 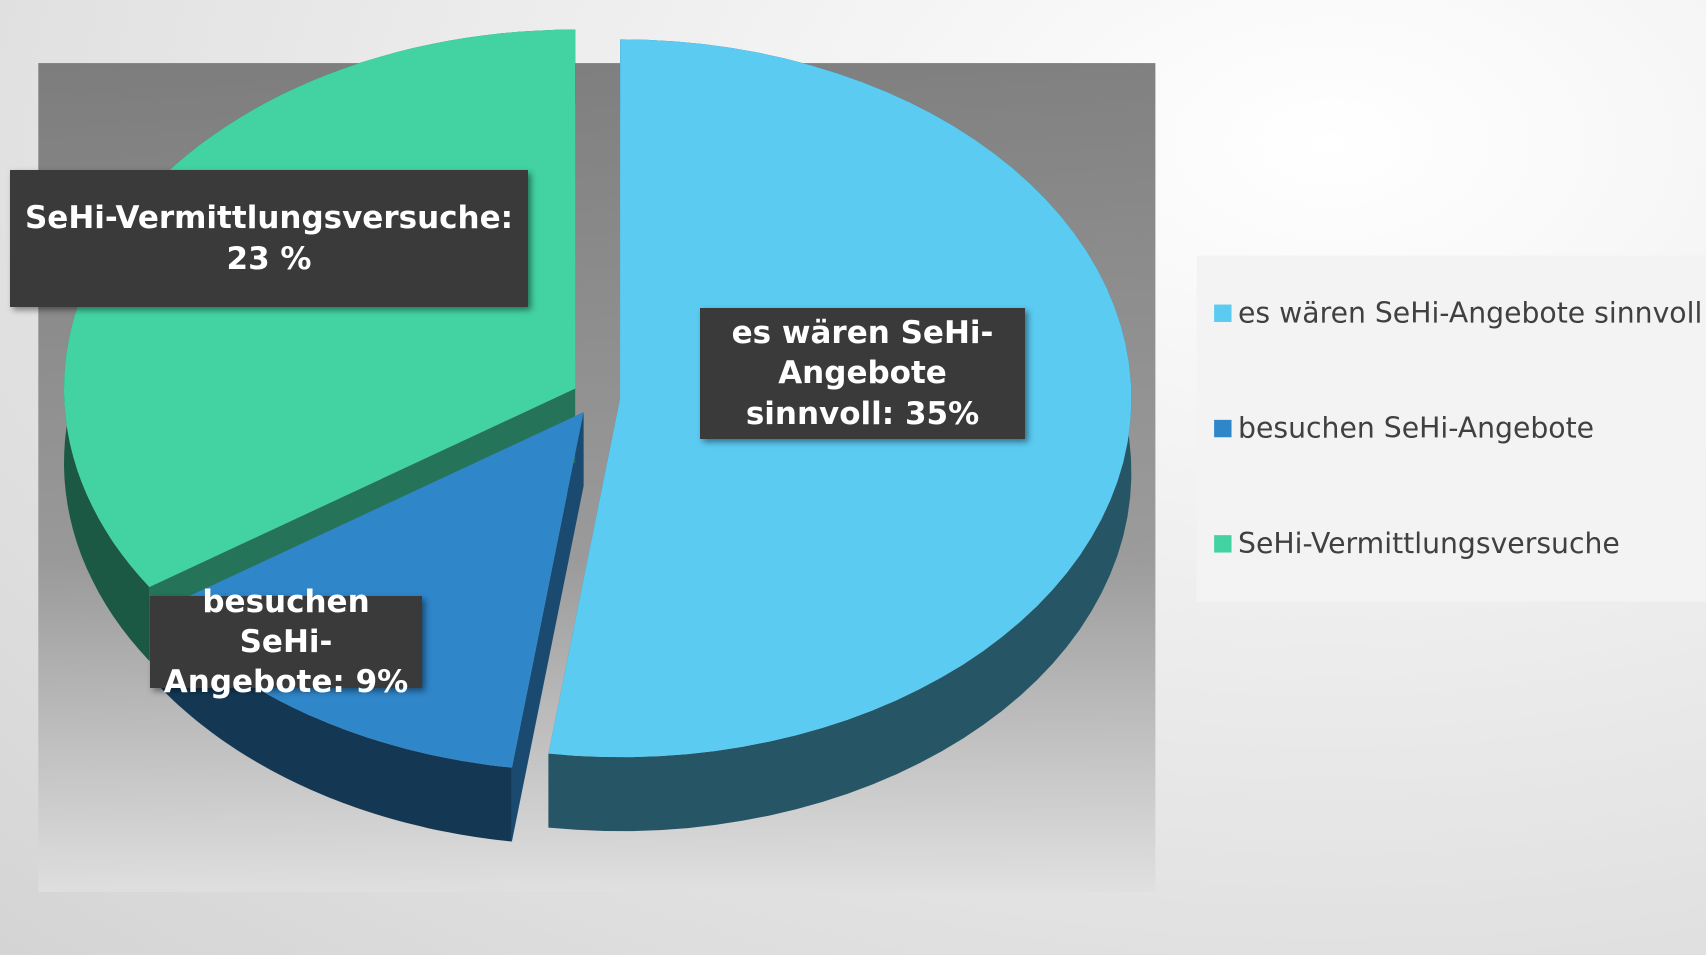 What do you see at coordinates (334, 726) in the screenshot?
I see `pie-side` at bounding box center [334, 726].